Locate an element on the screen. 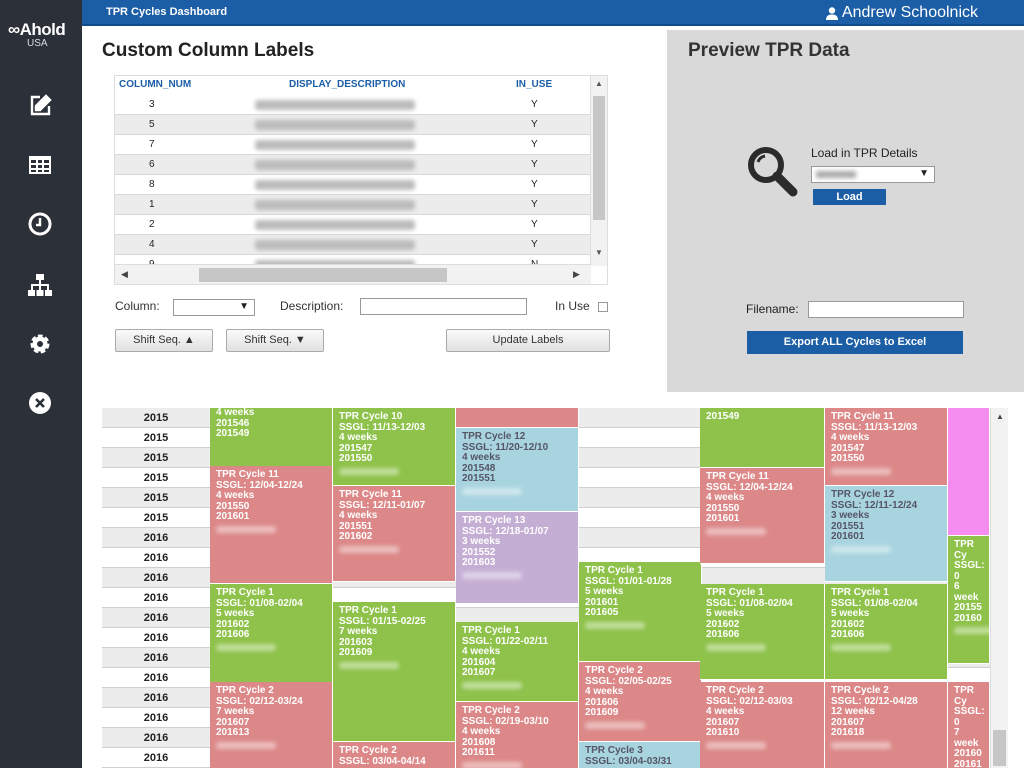 Image resolution: width=1024 pixels, height=768 pixels. cycle-line: SSGL: 03/04-04/14 is located at coordinates (382, 761).